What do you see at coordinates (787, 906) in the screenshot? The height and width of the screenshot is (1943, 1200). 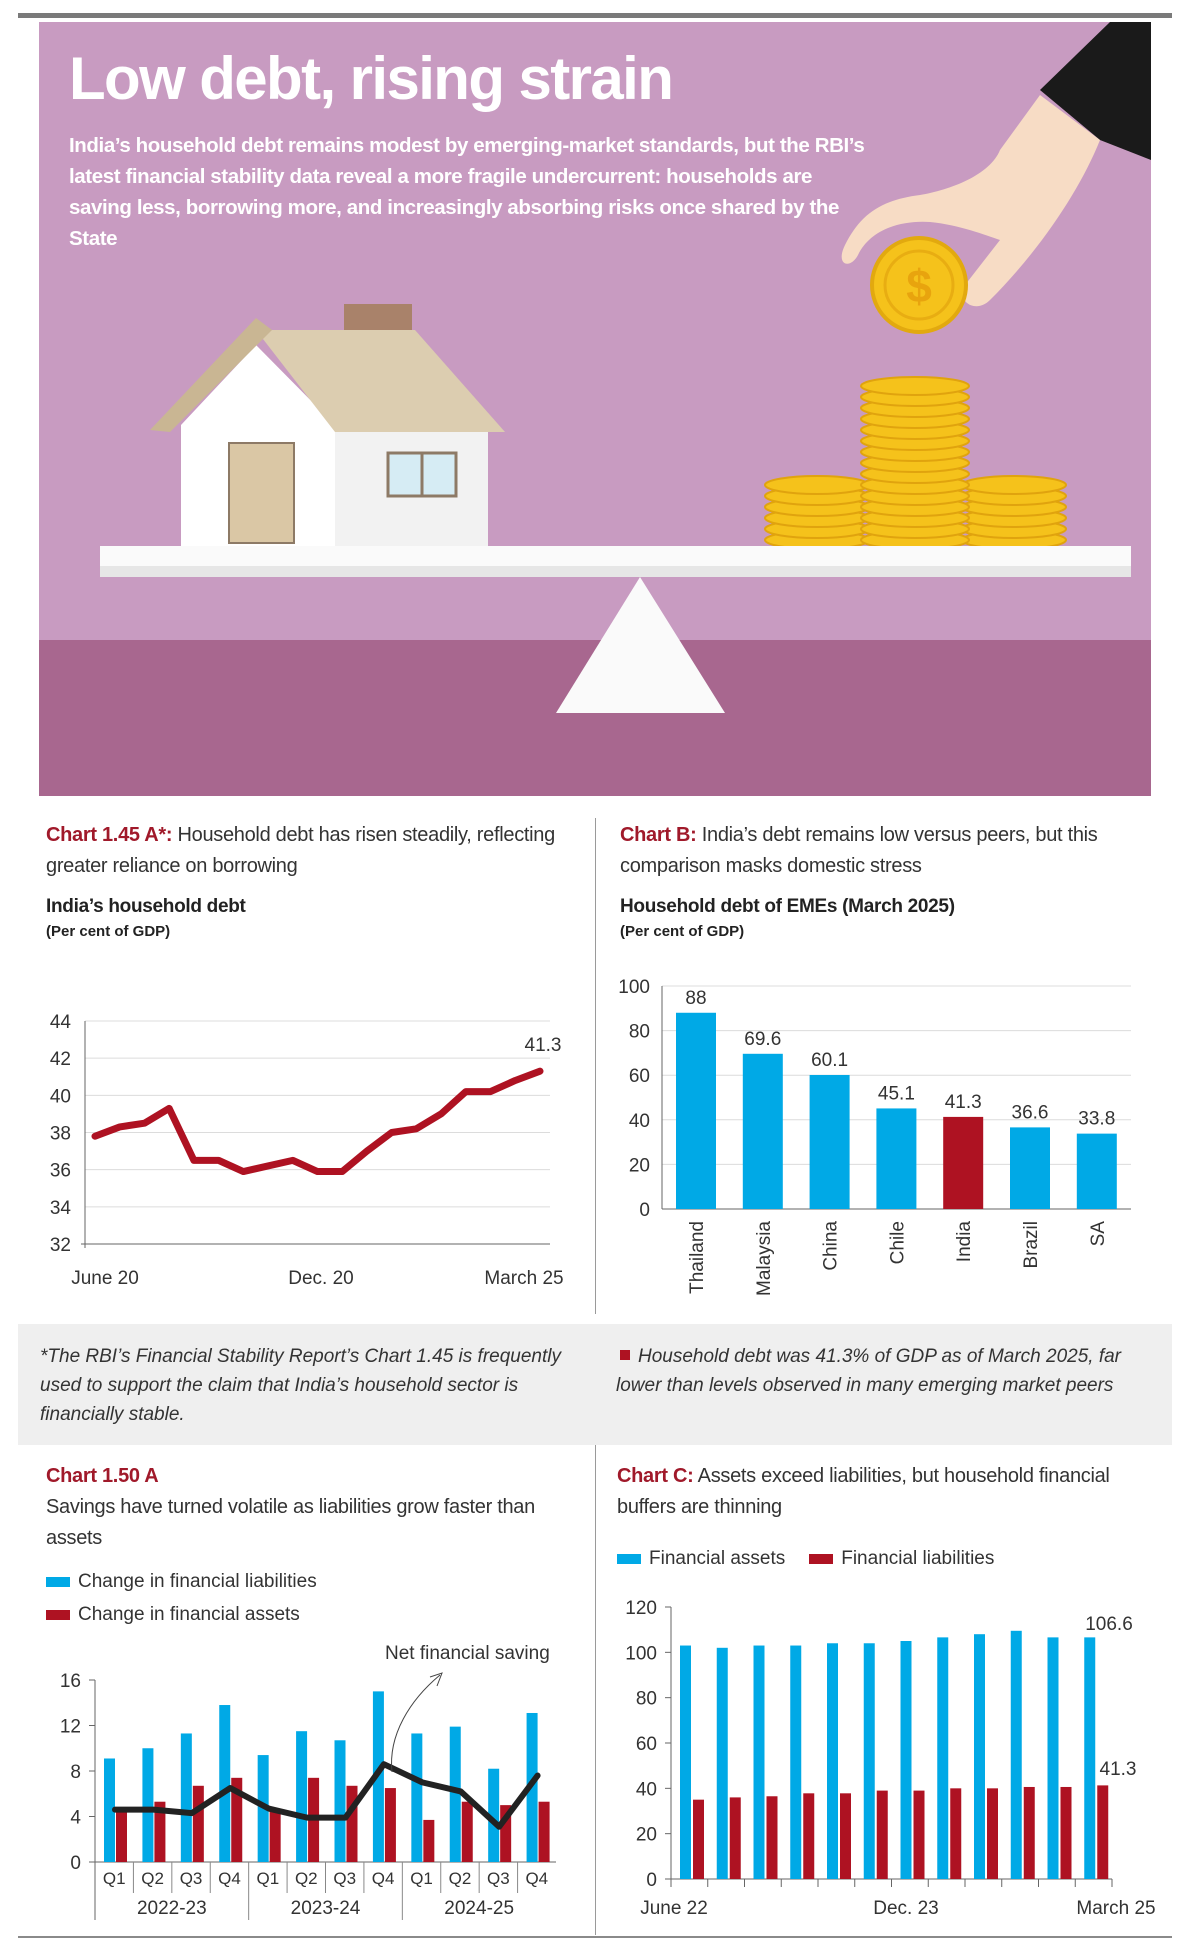 I see `chart-b-subtitle: Household debt of EMEs (March 2025)` at bounding box center [787, 906].